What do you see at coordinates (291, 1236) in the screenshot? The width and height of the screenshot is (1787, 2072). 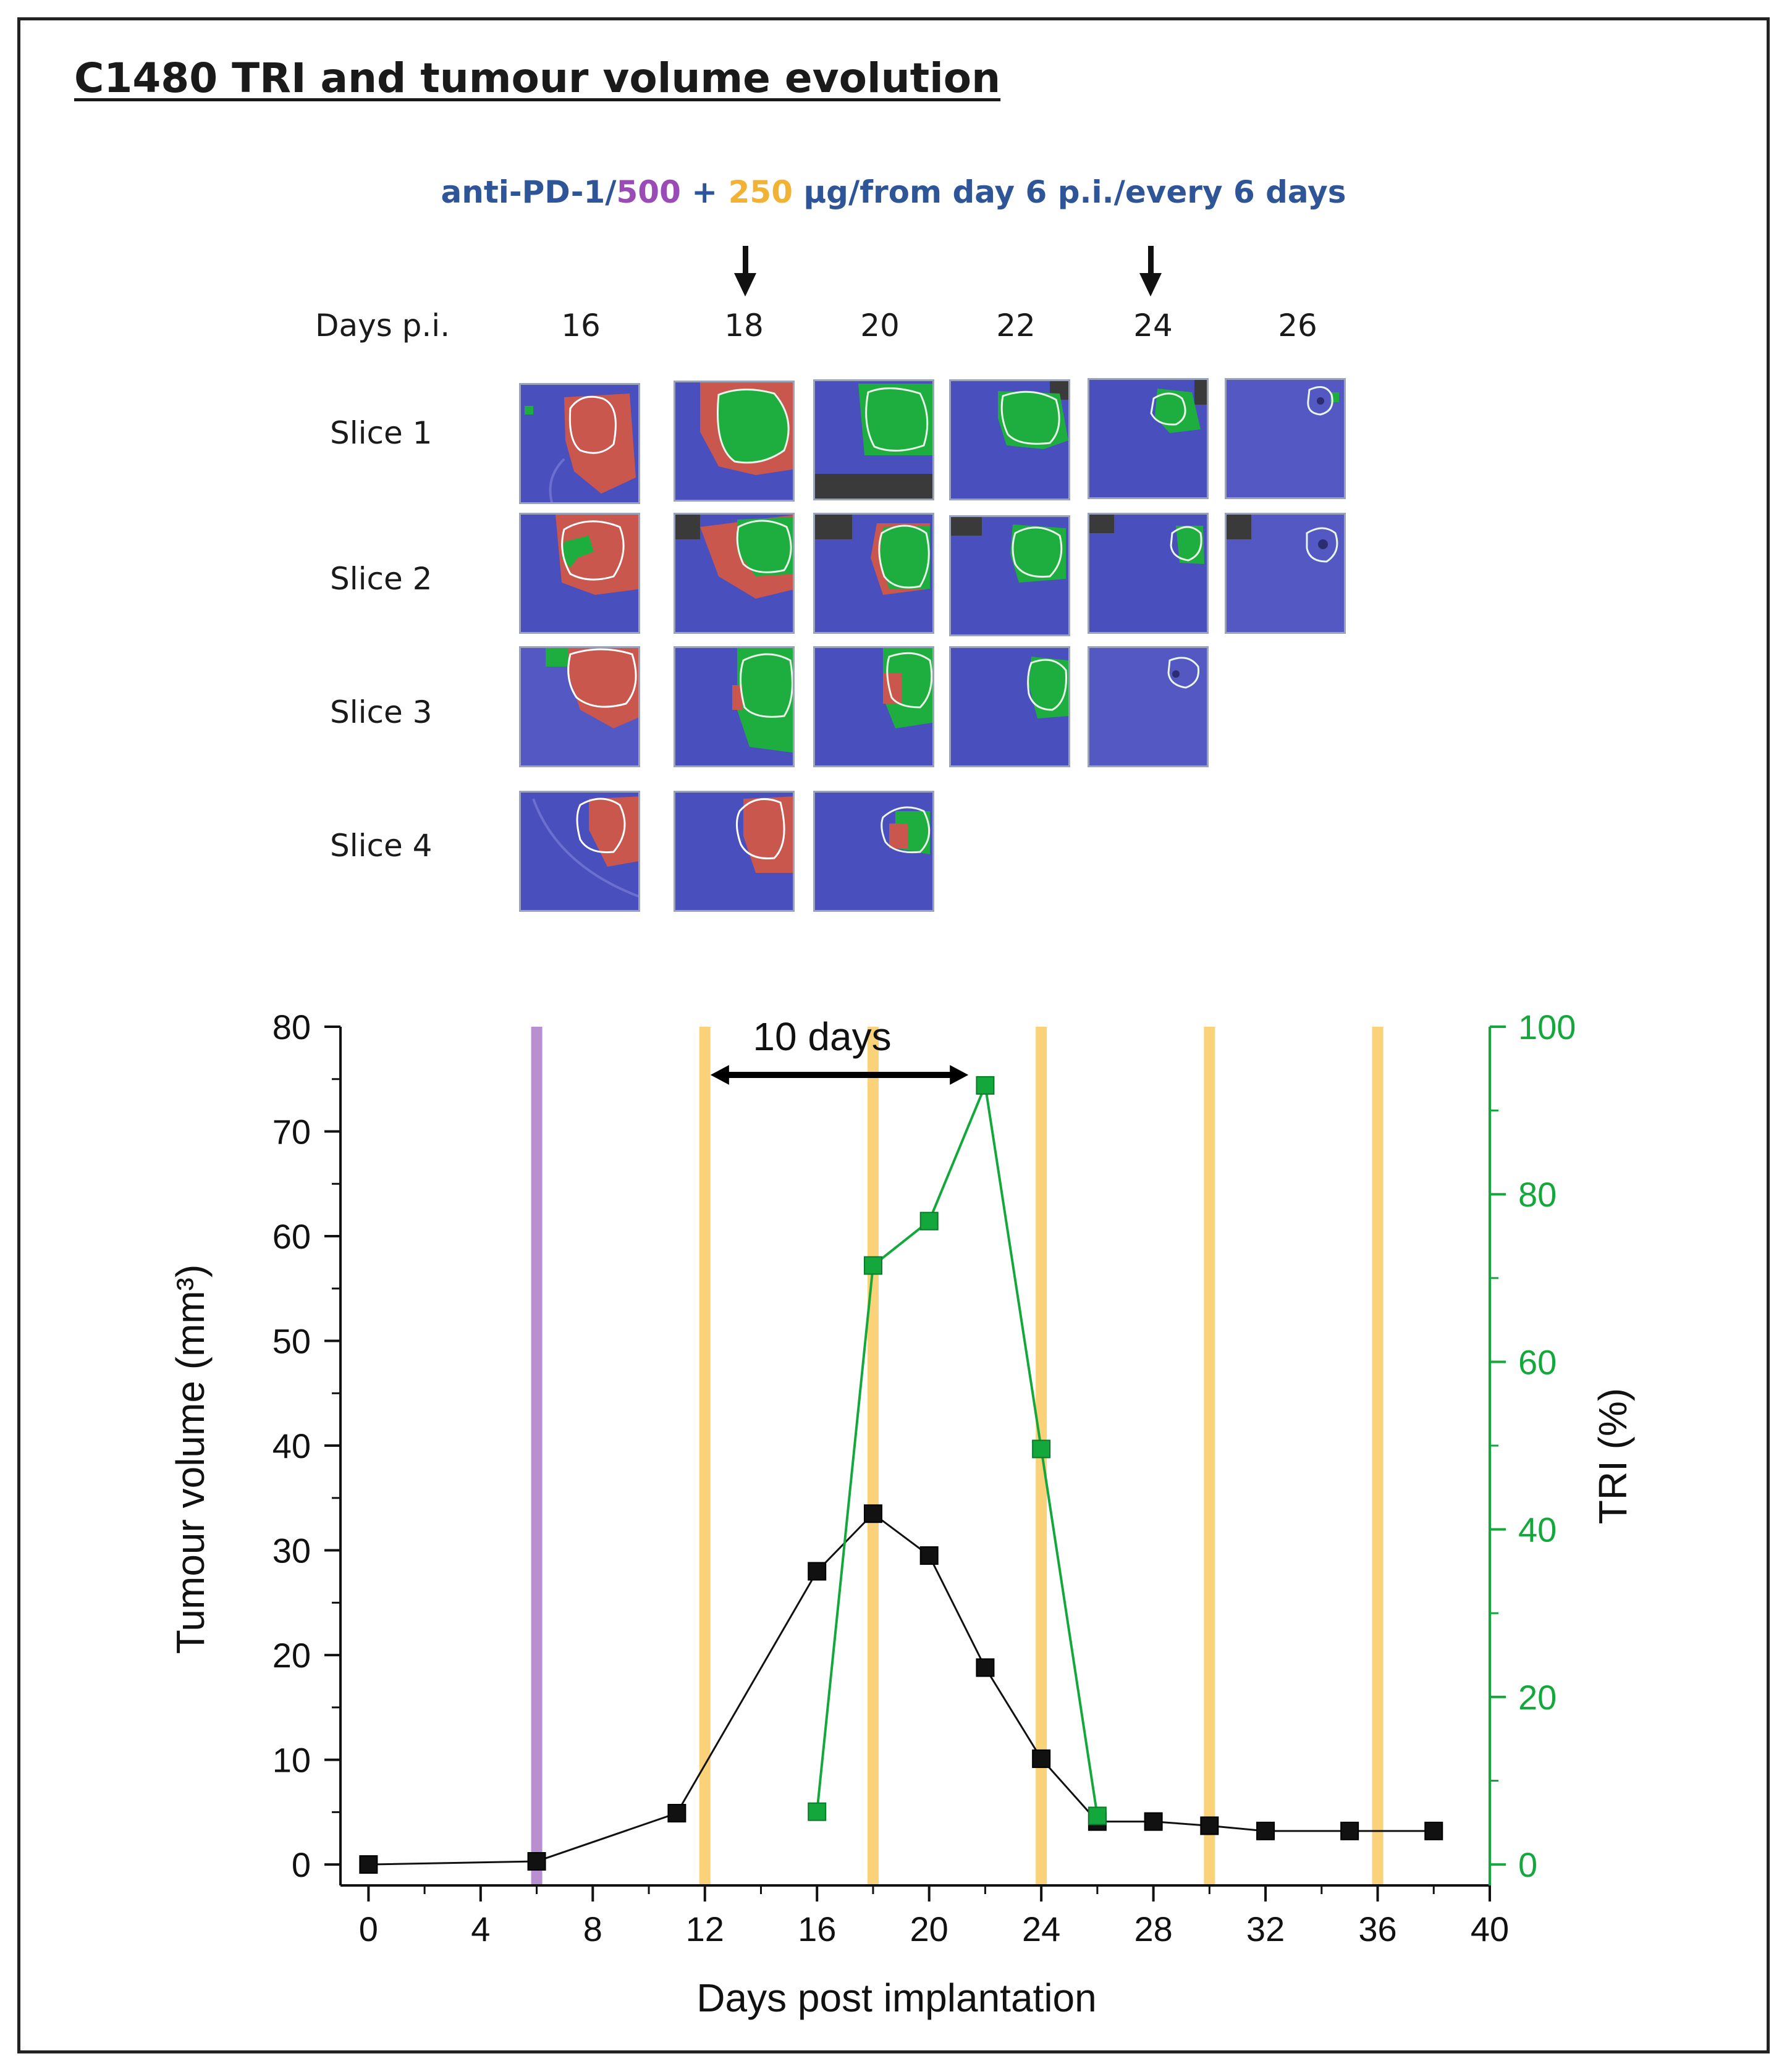 I see `y-tick-label-60: 60` at bounding box center [291, 1236].